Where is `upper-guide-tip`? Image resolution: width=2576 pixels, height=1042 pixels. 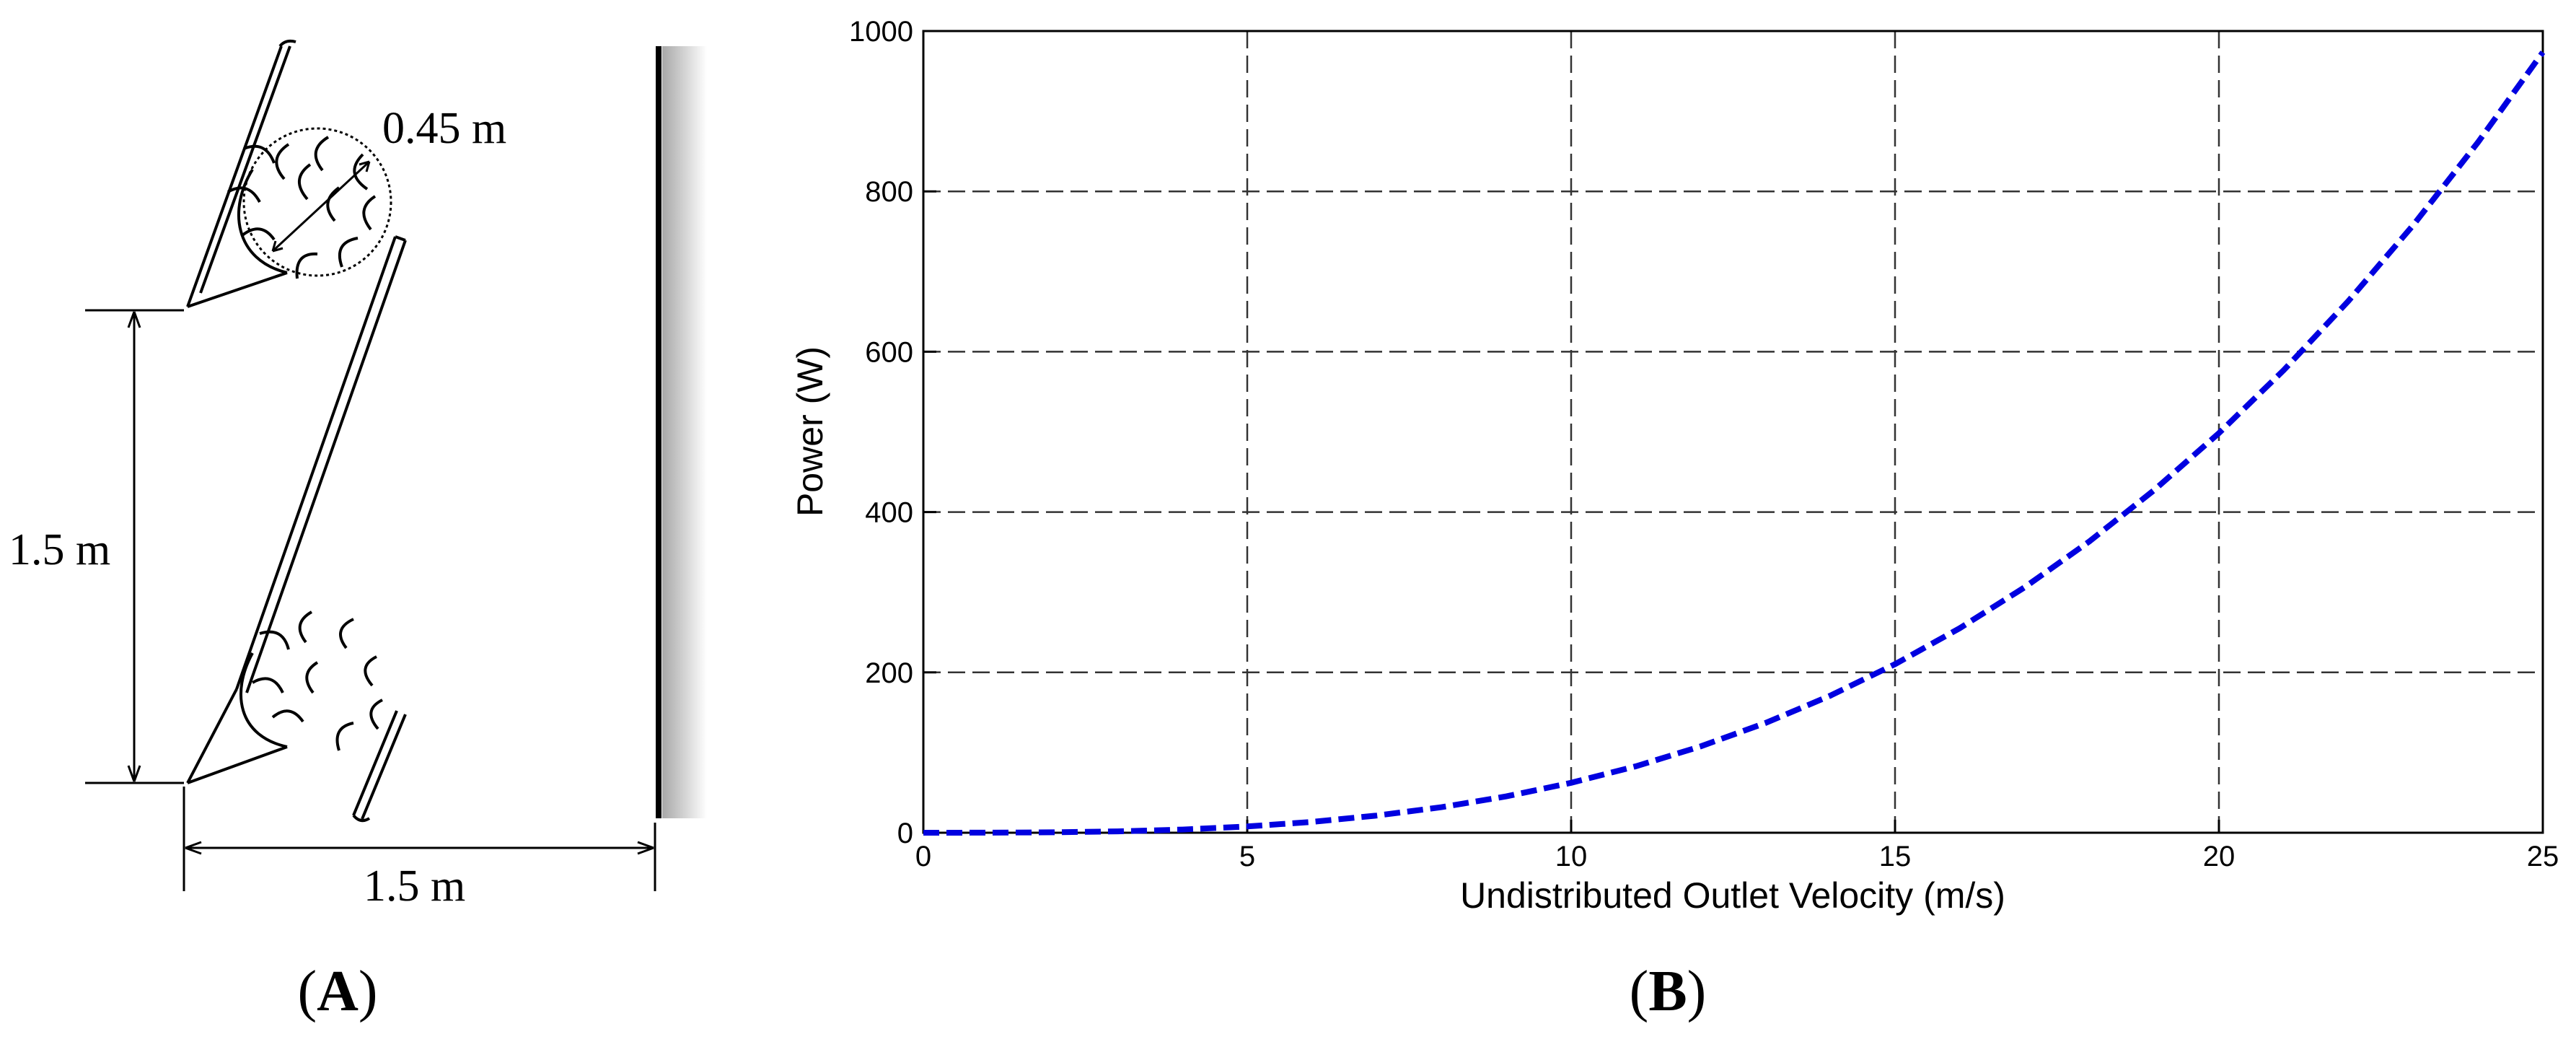 upper-guide-tip is located at coordinates (287, 43).